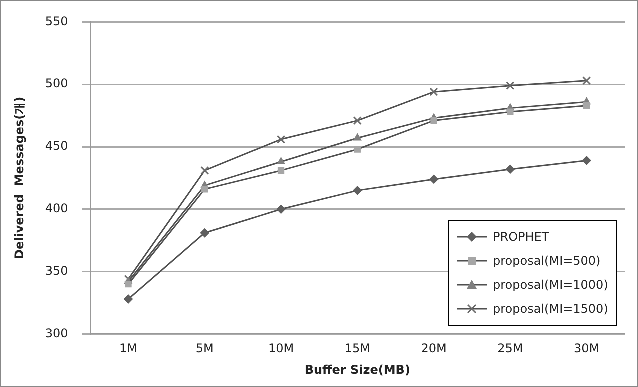  What do you see at coordinates (550, 285) in the screenshot?
I see `legend-label: proposal(MI=1000)` at bounding box center [550, 285].